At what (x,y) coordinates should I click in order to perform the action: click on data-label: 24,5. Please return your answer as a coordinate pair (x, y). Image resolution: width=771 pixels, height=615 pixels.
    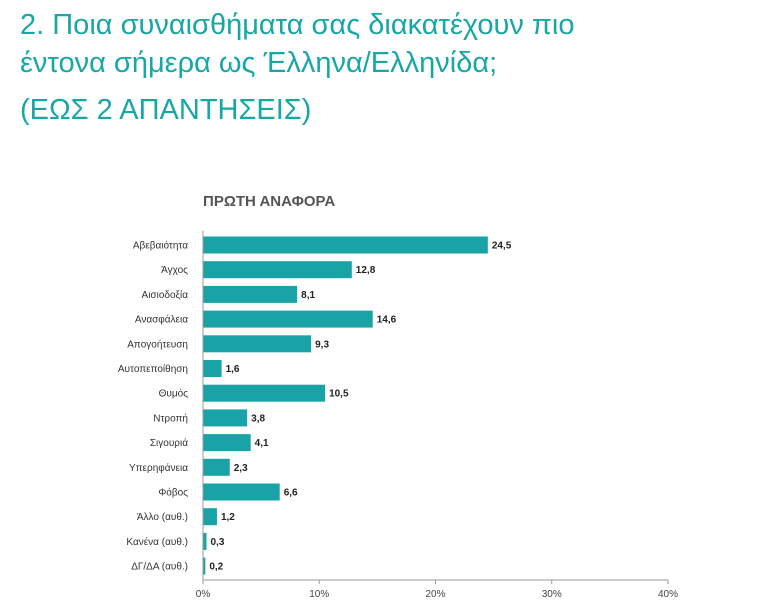
    Looking at the image, I should click on (502, 246).